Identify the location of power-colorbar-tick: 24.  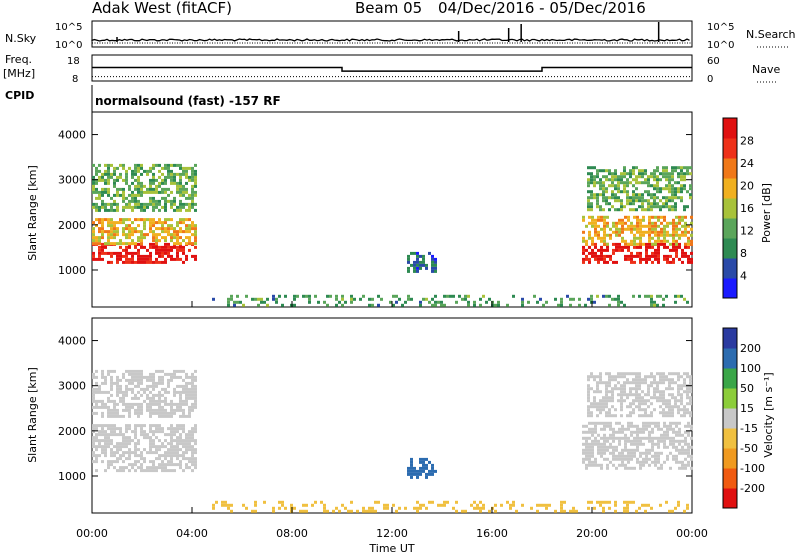
(747, 163).